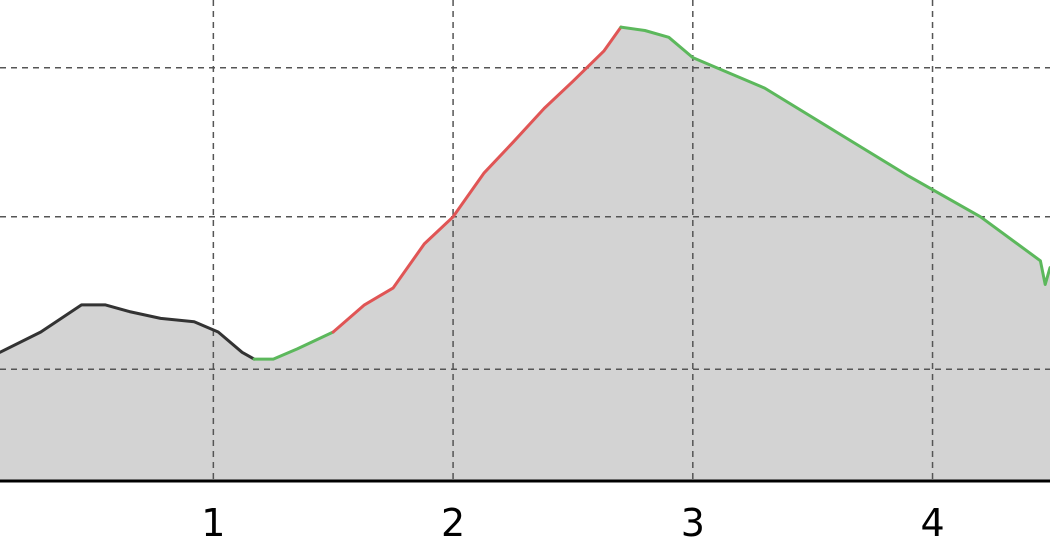  Describe the element at coordinates (213, 523) in the screenshot. I see `x-tick-label-1: 1` at that location.